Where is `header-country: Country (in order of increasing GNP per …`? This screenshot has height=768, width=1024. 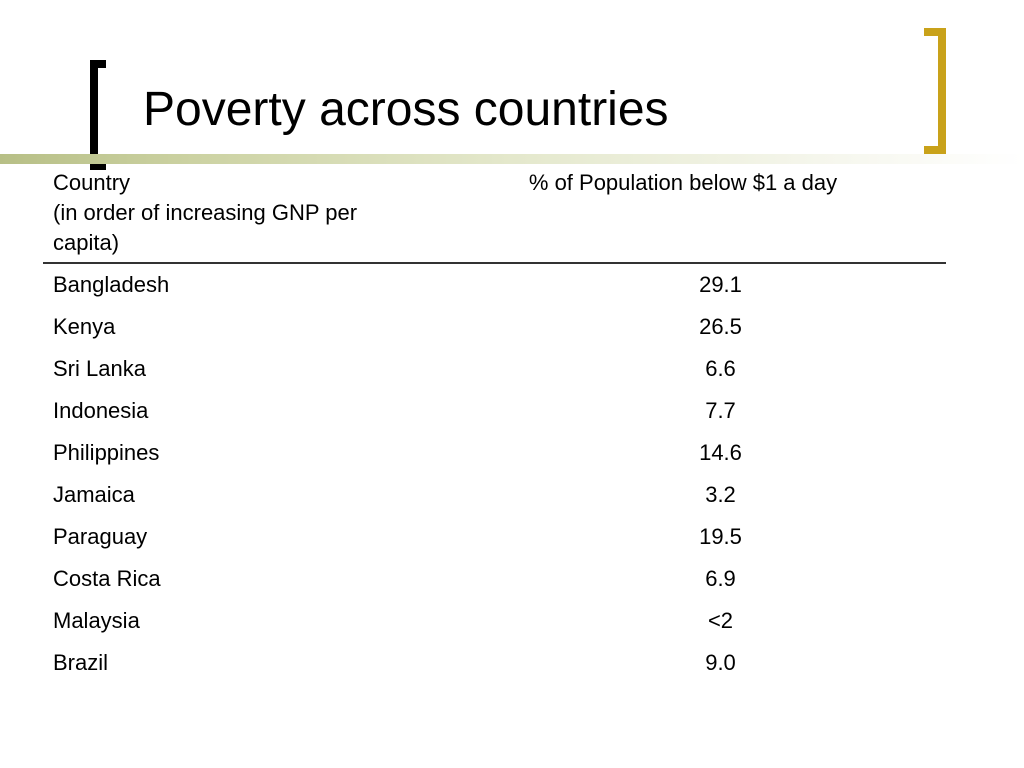
header-country: Country (in order of increasing GNP per … is located at coordinates (243, 213).